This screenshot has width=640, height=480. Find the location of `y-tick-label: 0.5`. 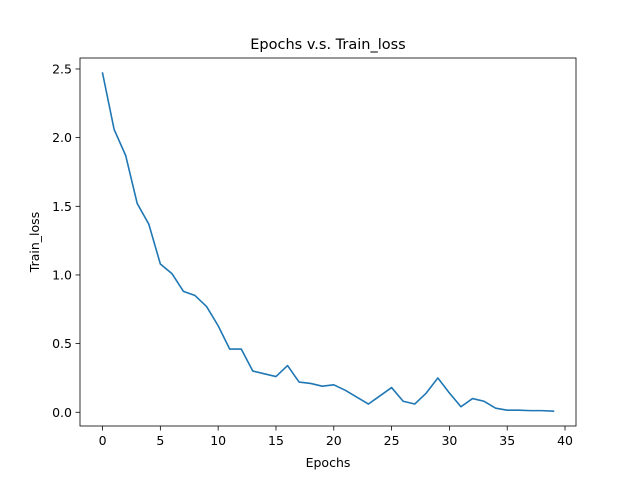

y-tick-label: 0.5 is located at coordinates (62, 343).